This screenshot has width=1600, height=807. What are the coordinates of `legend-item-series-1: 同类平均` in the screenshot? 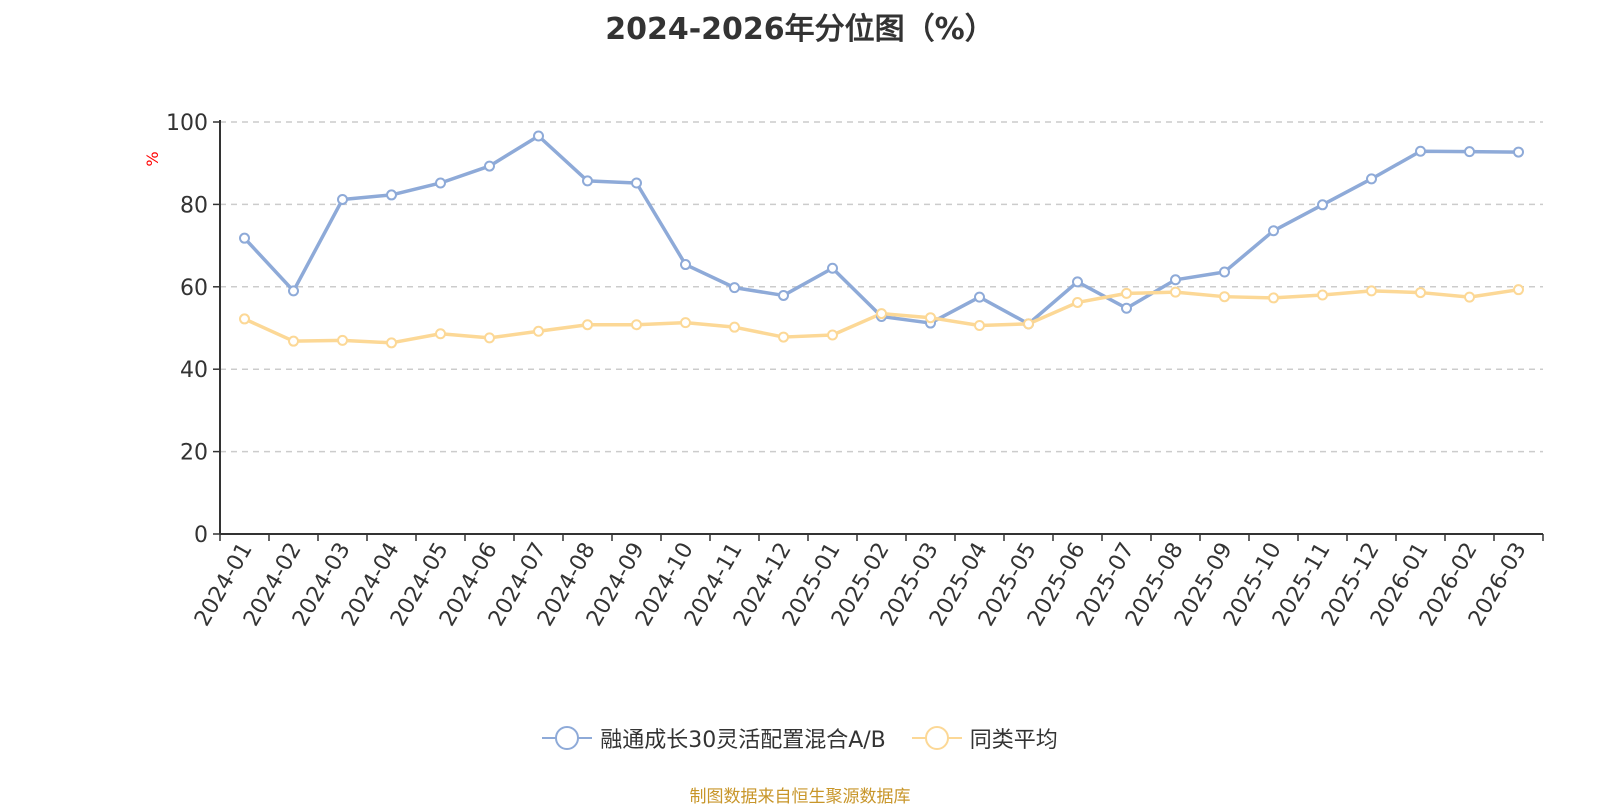 It's located at (984, 738).